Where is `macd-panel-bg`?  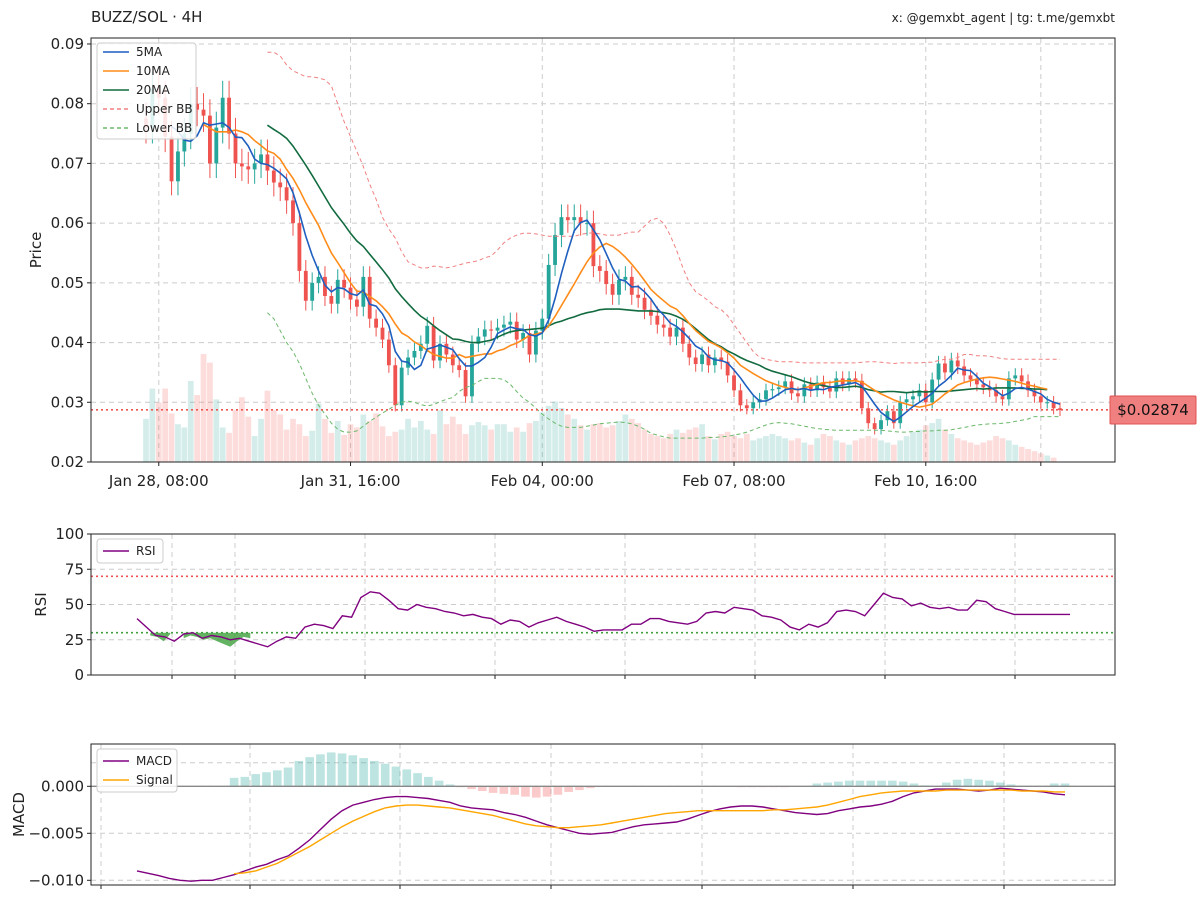
macd-panel-bg is located at coordinates (603, 814).